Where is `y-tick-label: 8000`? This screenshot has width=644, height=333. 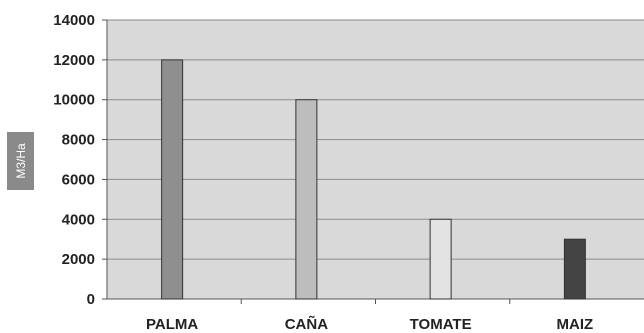
y-tick-label: 8000 is located at coordinates (78, 140).